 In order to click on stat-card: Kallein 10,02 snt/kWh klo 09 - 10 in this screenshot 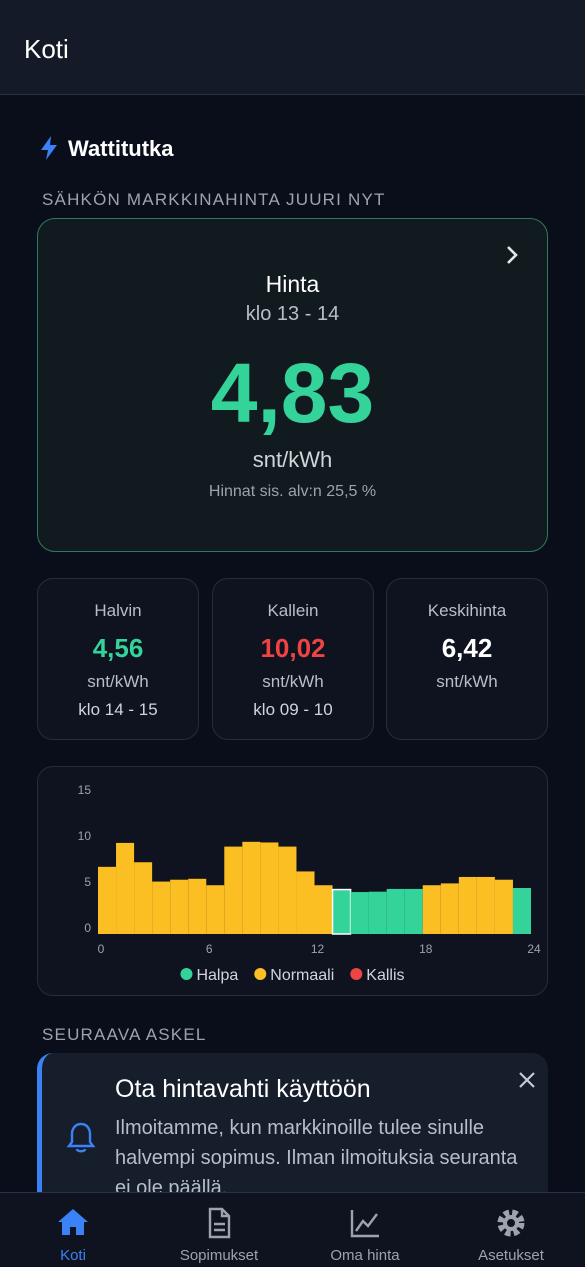, I will do `click(293, 659)`.